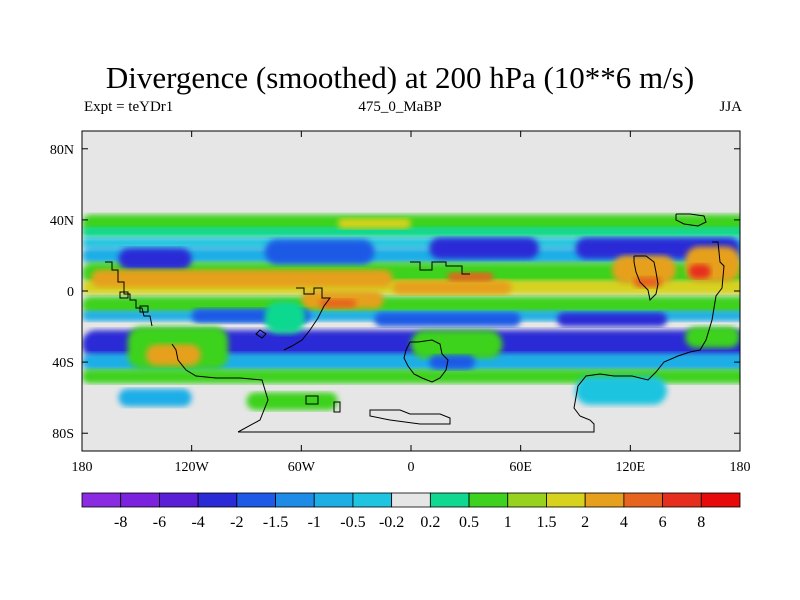  I want to click on y-tick-label: 80N, so click(62, 150).